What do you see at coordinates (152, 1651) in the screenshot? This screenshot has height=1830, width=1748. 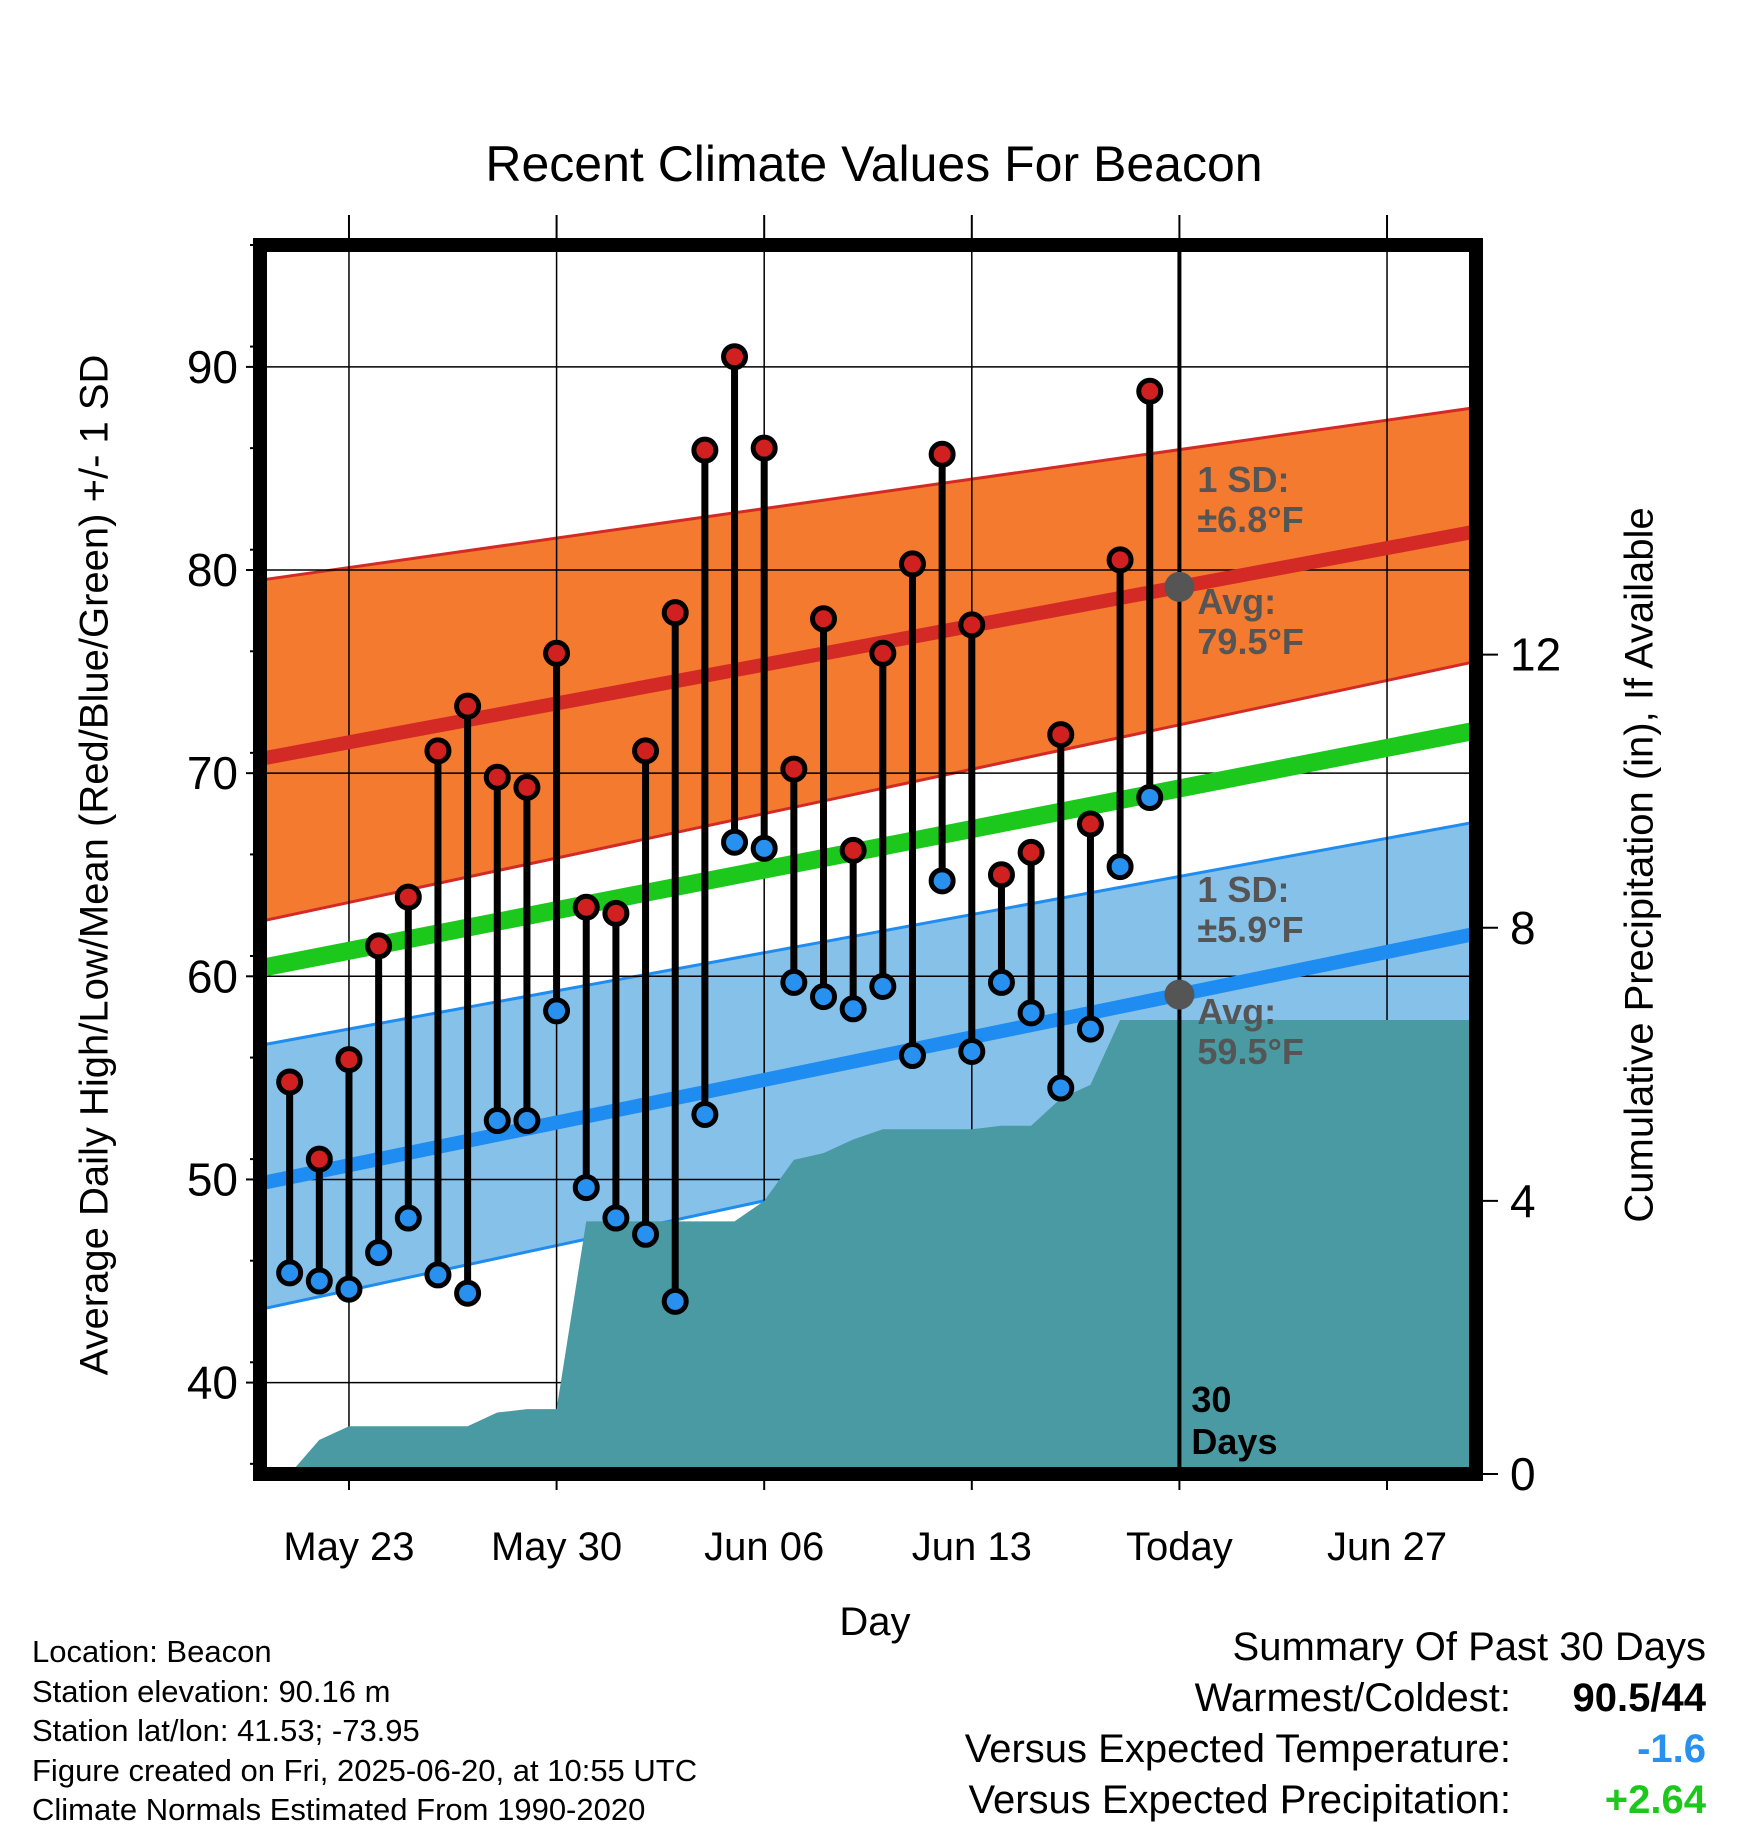 I see `info-location: Location: Beacon` at bounding box center [152, 1651].